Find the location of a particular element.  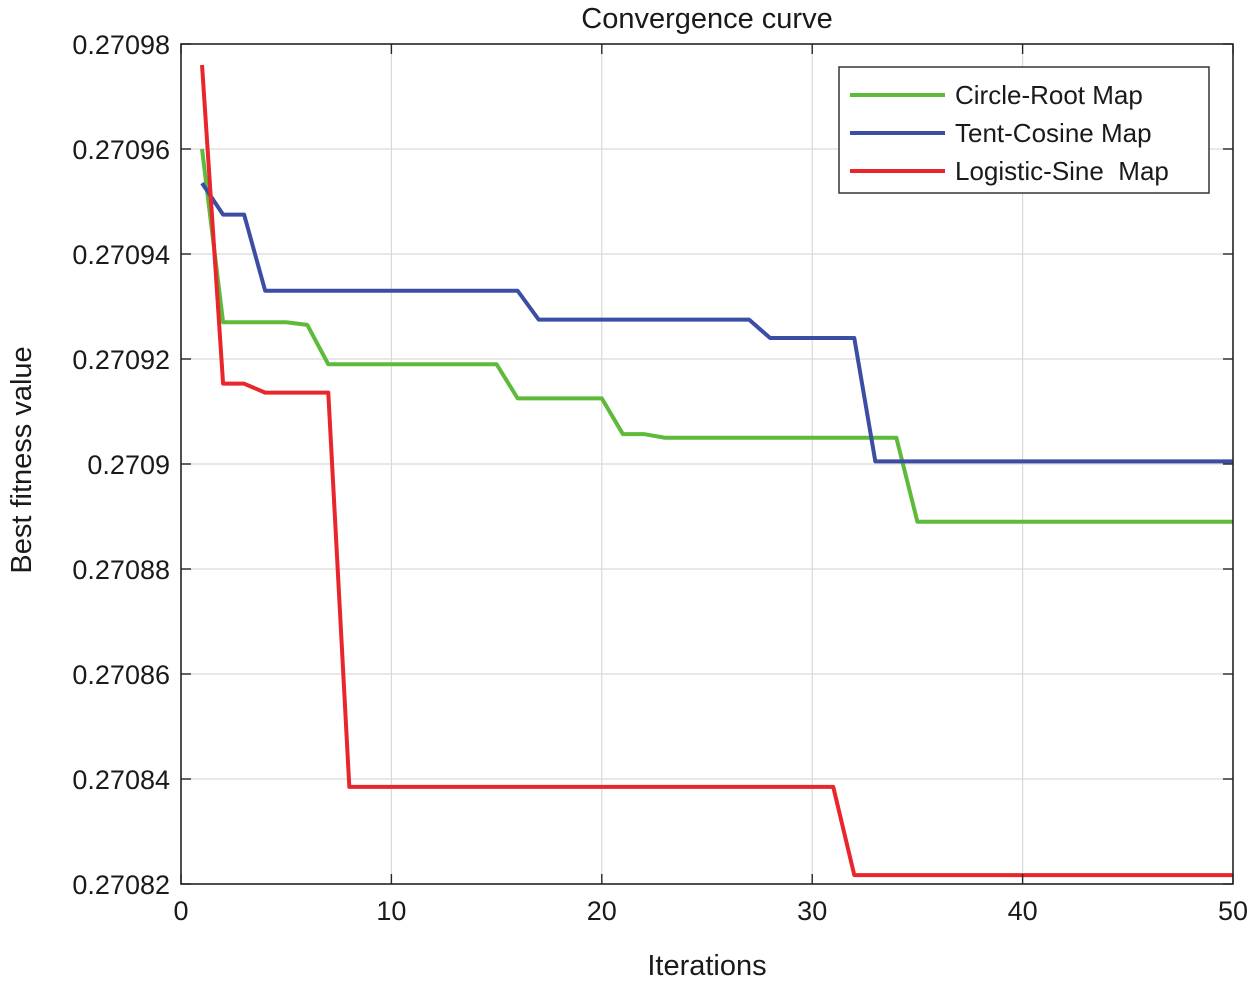

y-tick-label: 0.27088 is located at coordinates (121, 570).